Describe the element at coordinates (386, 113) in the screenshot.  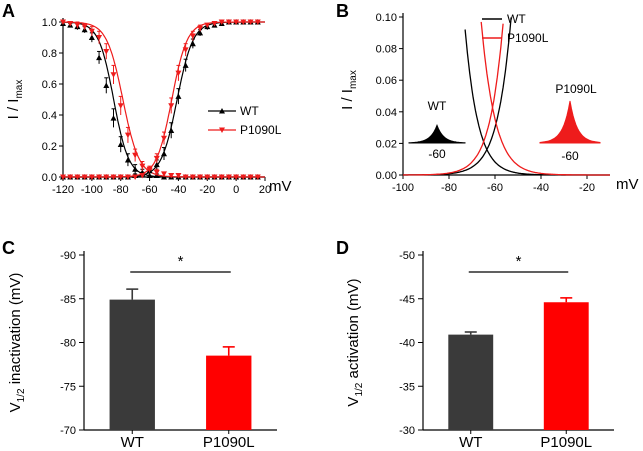
I see `y-tick-label: 0.04` at that location.